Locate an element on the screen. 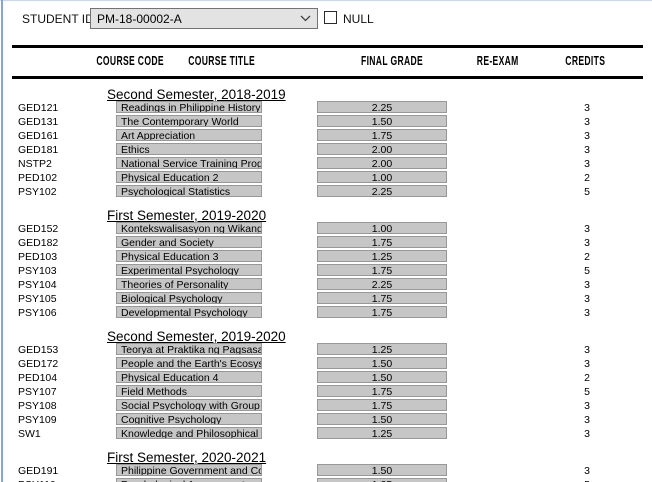  course-code-cell: PSY102 is located at coordinates (37, 192).